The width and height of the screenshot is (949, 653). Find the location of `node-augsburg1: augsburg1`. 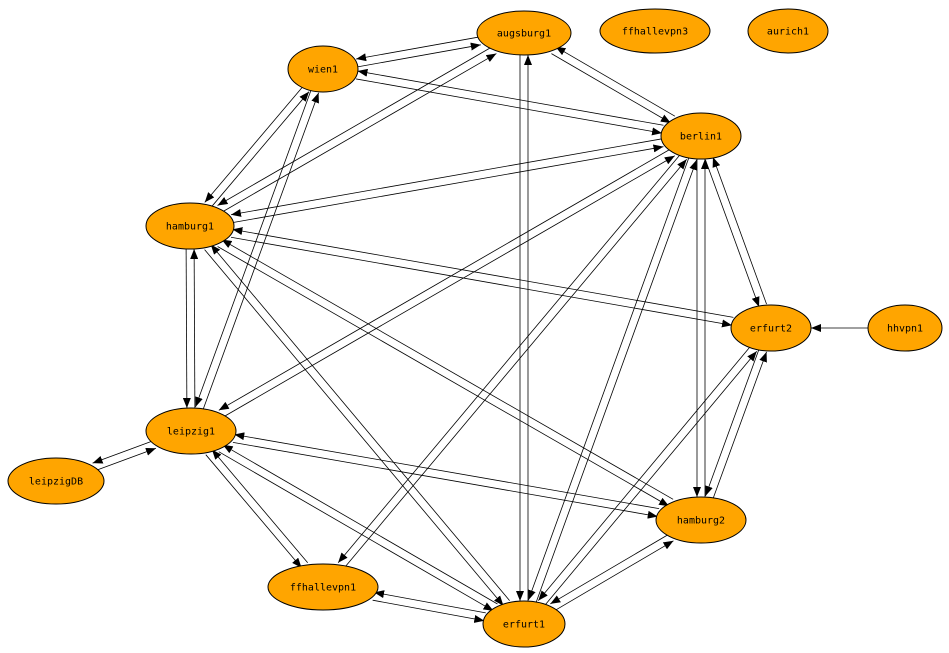

node-augsburg1: augsburg1 is located at coordinates (524, 33).